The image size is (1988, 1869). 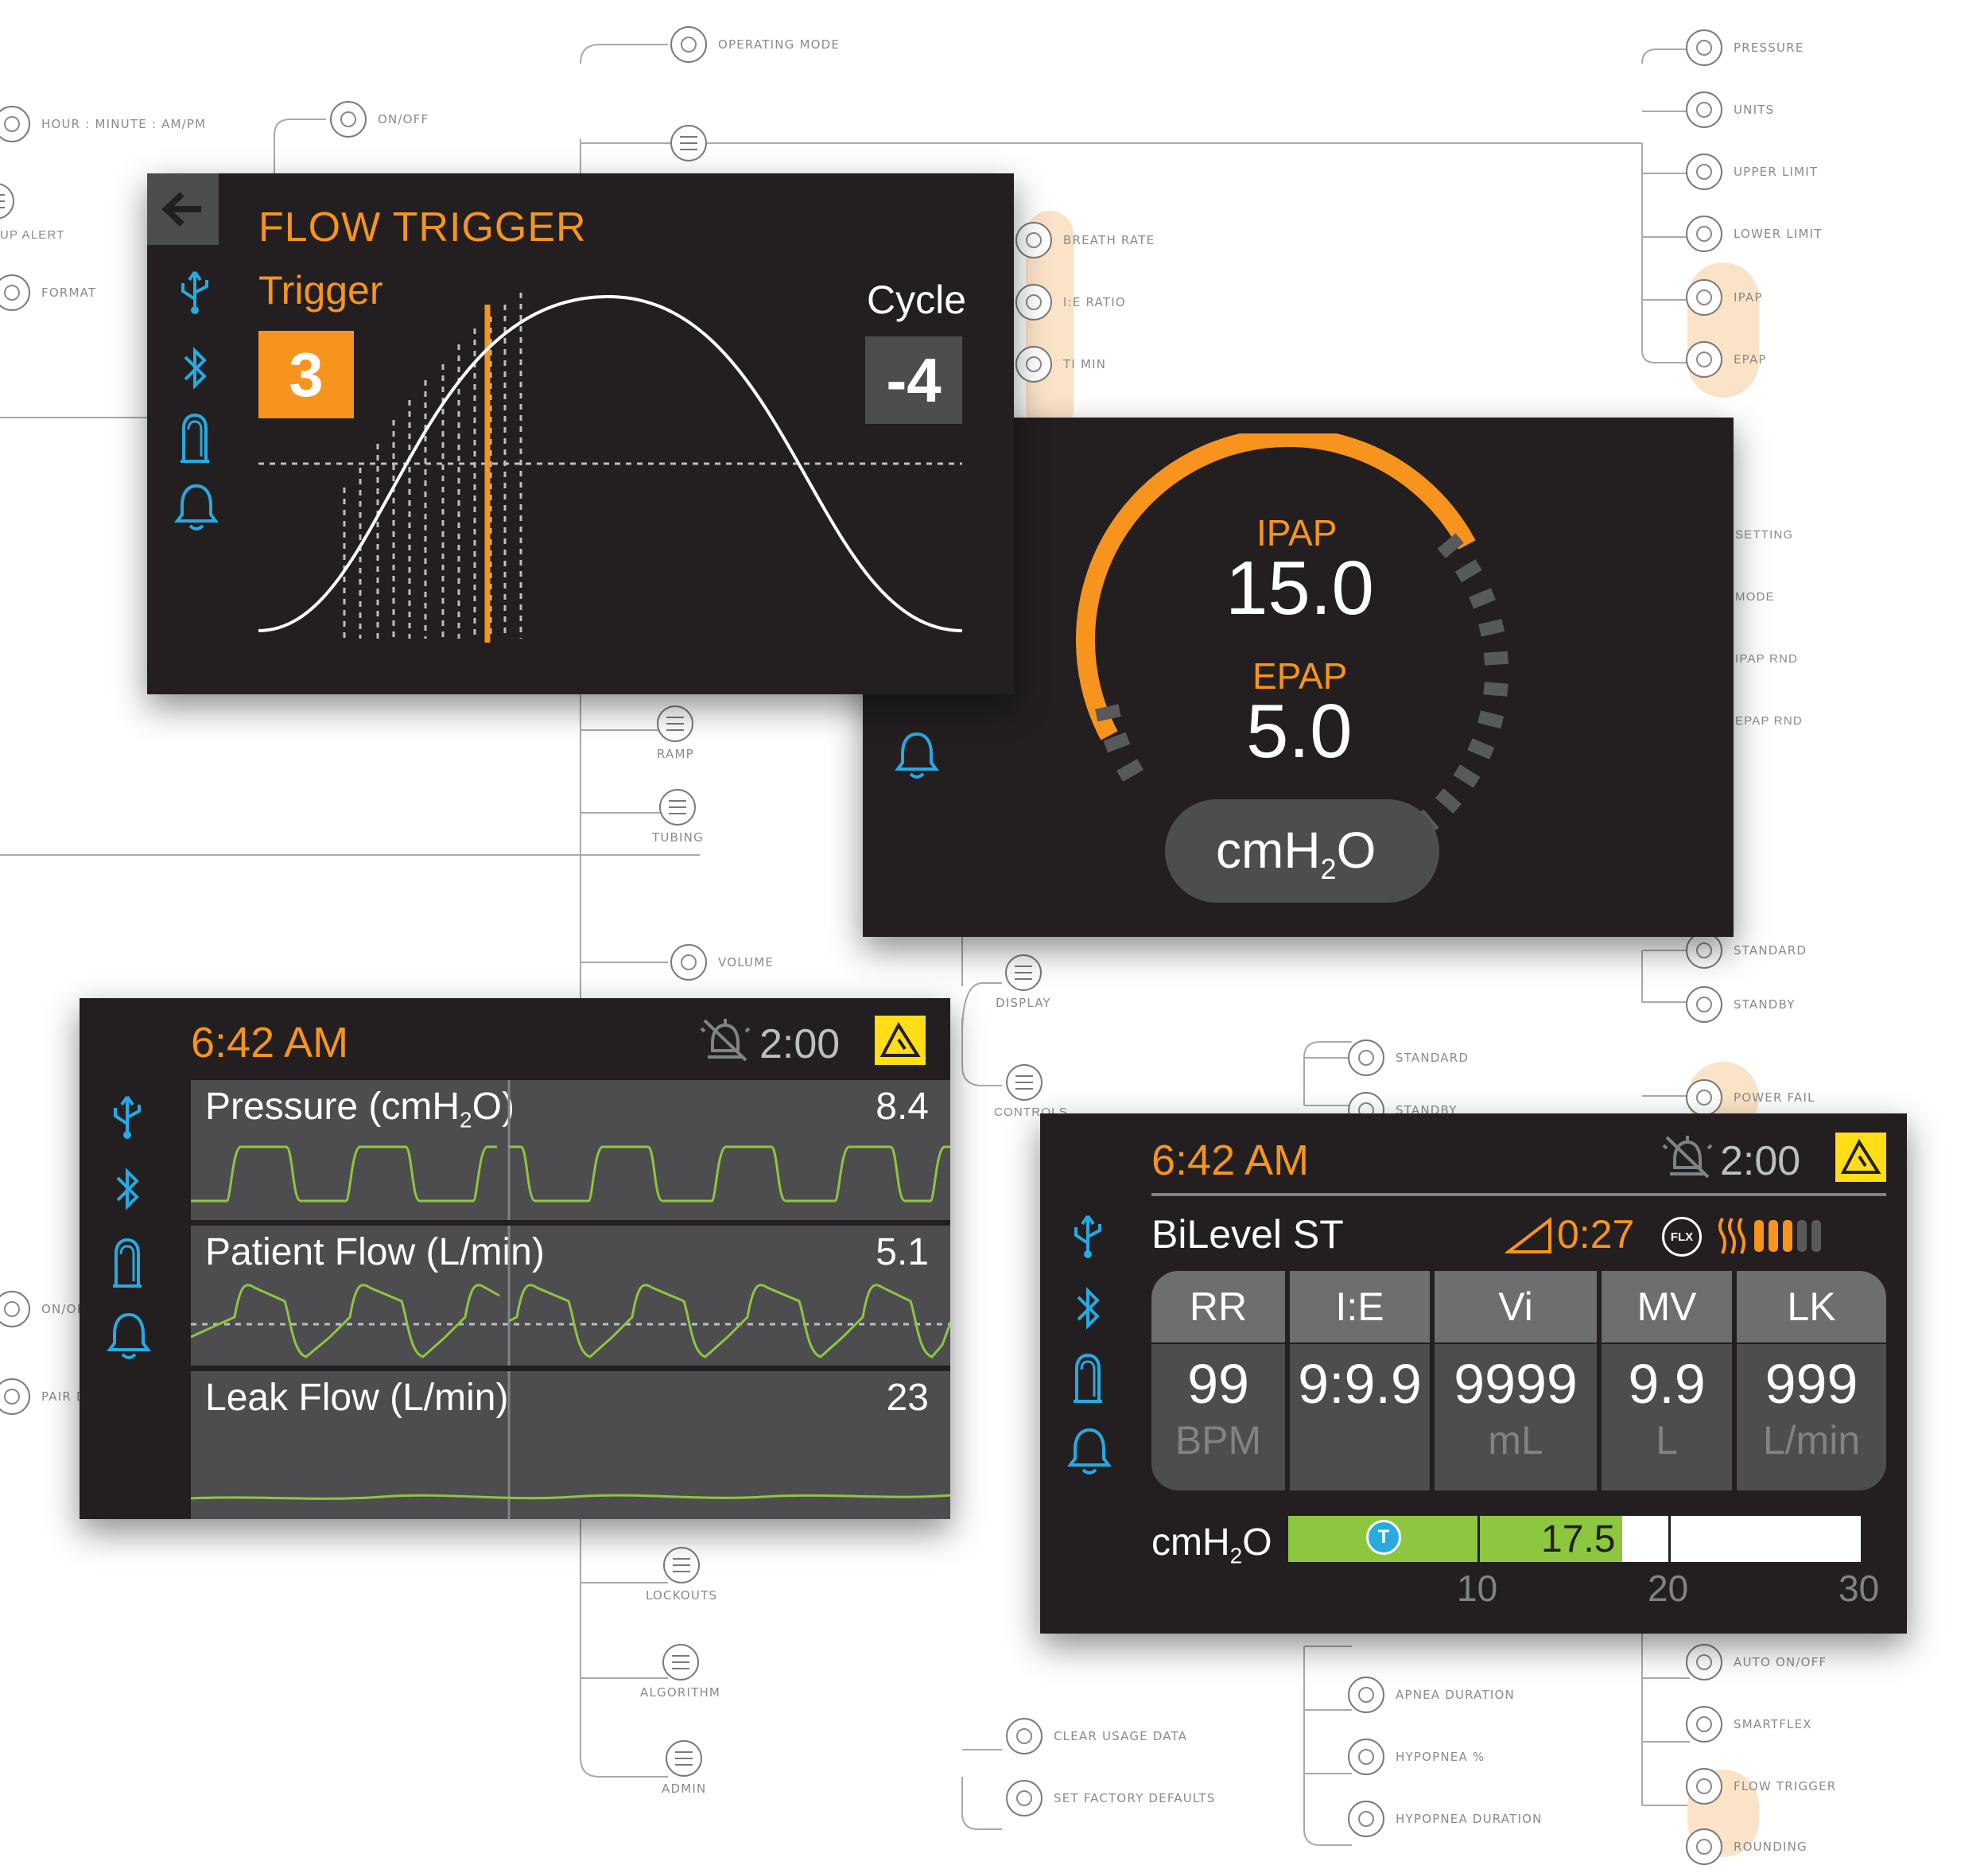 What do you see at coordinates (1211, 1544) in the screenshot?
I see `pressure-bar-label: cmH2O` at bounding box center [1211, 1544].